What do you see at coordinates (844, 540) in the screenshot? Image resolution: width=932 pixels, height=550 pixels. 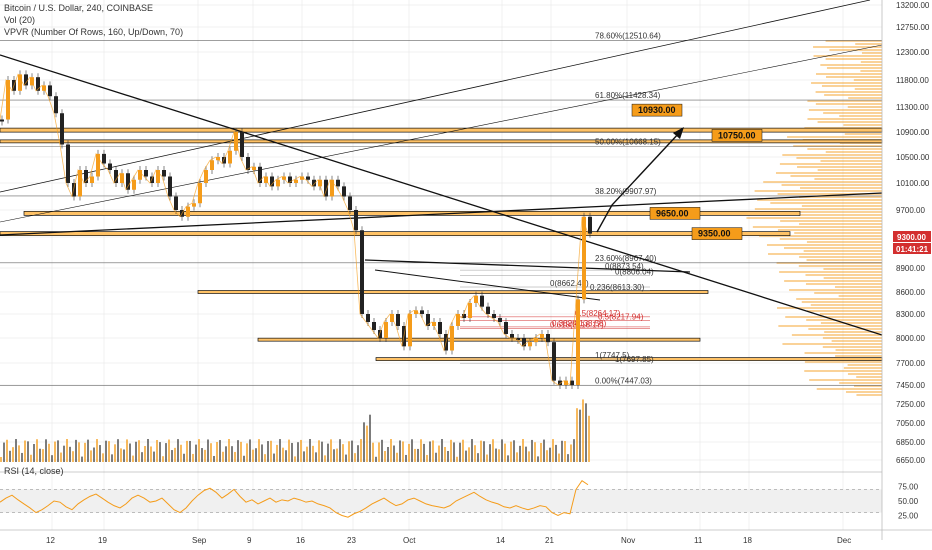 I see `x-tick: Dec` at bounding box center [844, 540].